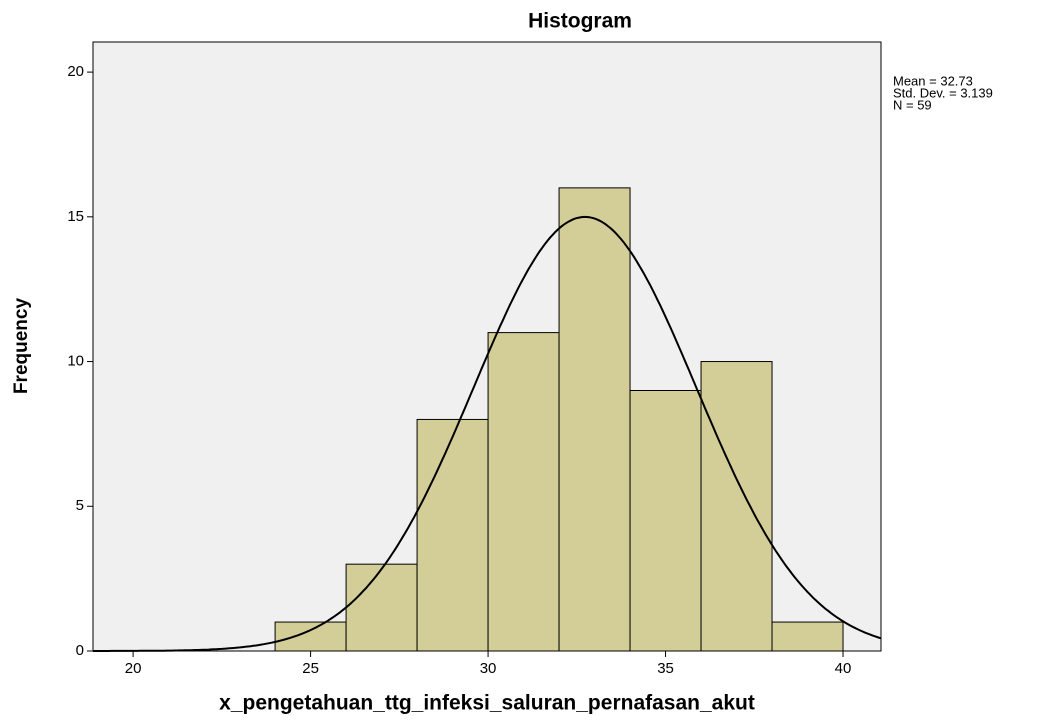  Describe the element at coordinates (310, 668) in the screenshot. I see `x-tick-label: 25` at that location.